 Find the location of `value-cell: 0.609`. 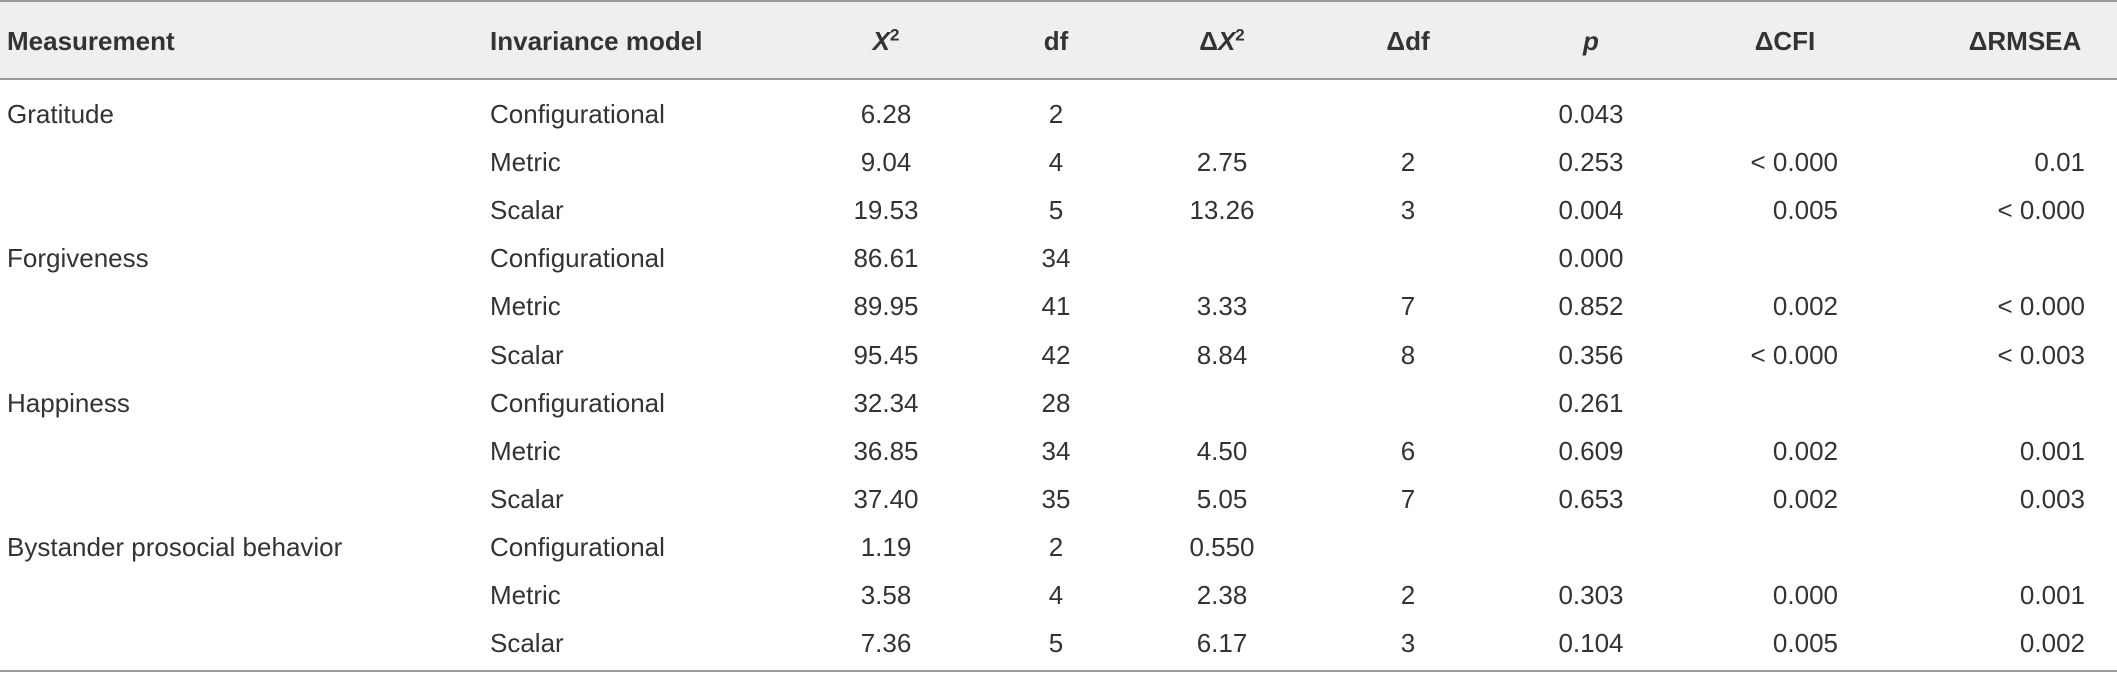

value-cell: 0.609 is located at coordinates (1591, 450).